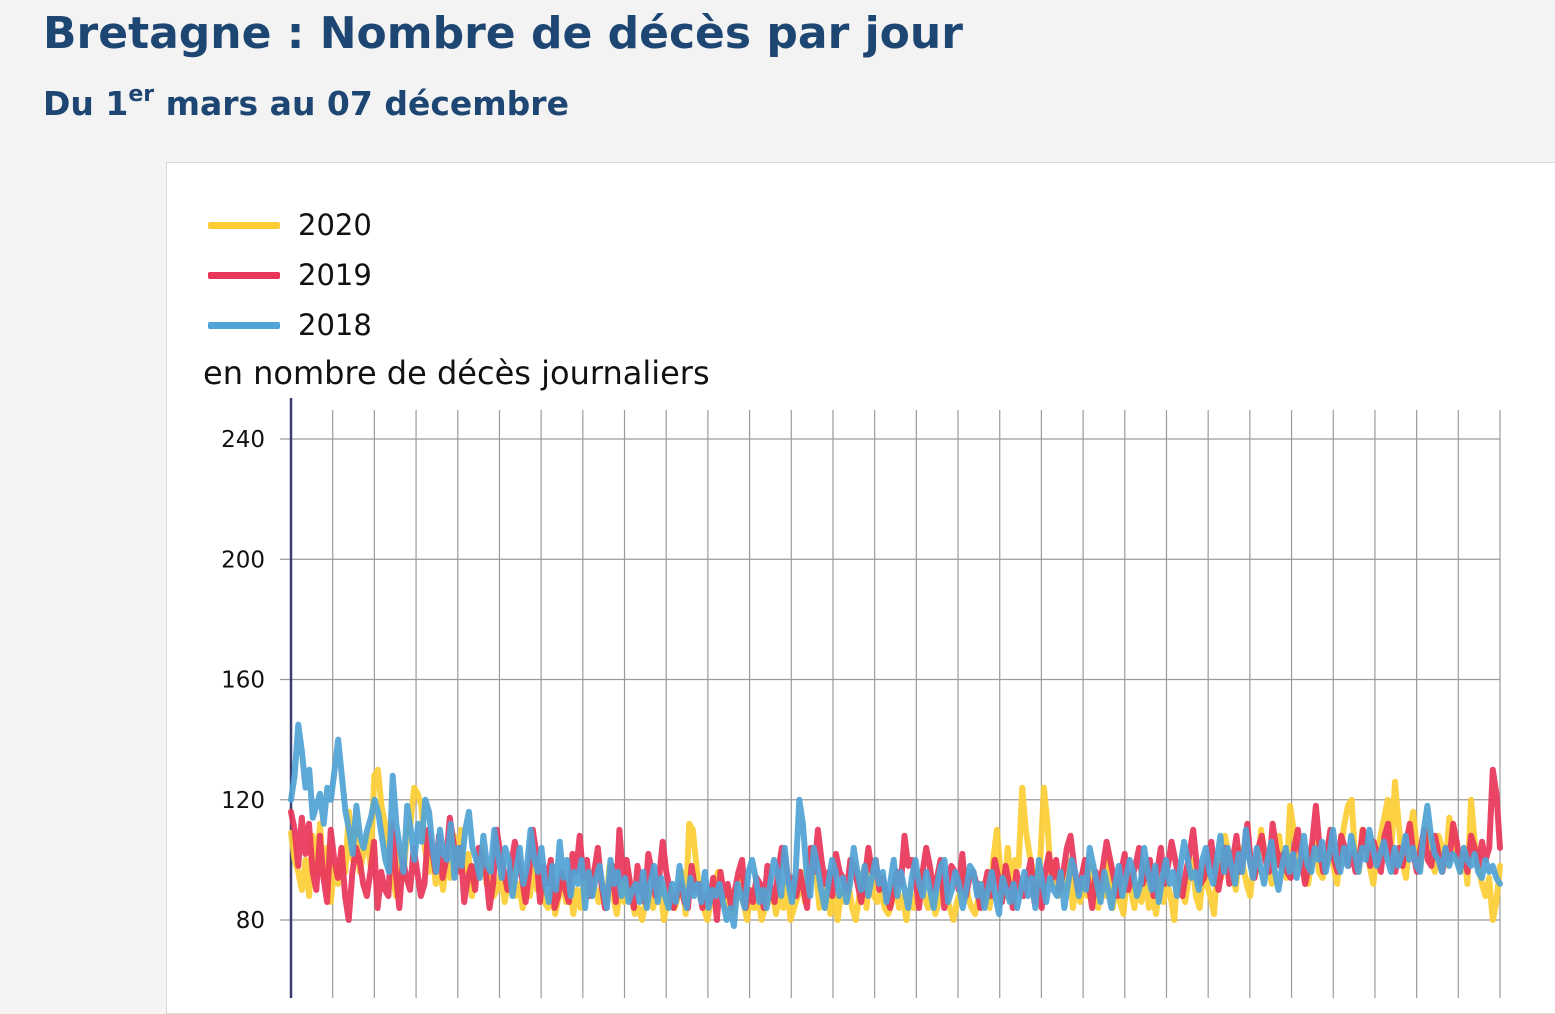 The width and height of the screenshot is (1555, 1014). What do you see at coordinates (335, 225) in the screenshot?
I see `legend-label-2020: 2020` at bounding box center [335, 225].